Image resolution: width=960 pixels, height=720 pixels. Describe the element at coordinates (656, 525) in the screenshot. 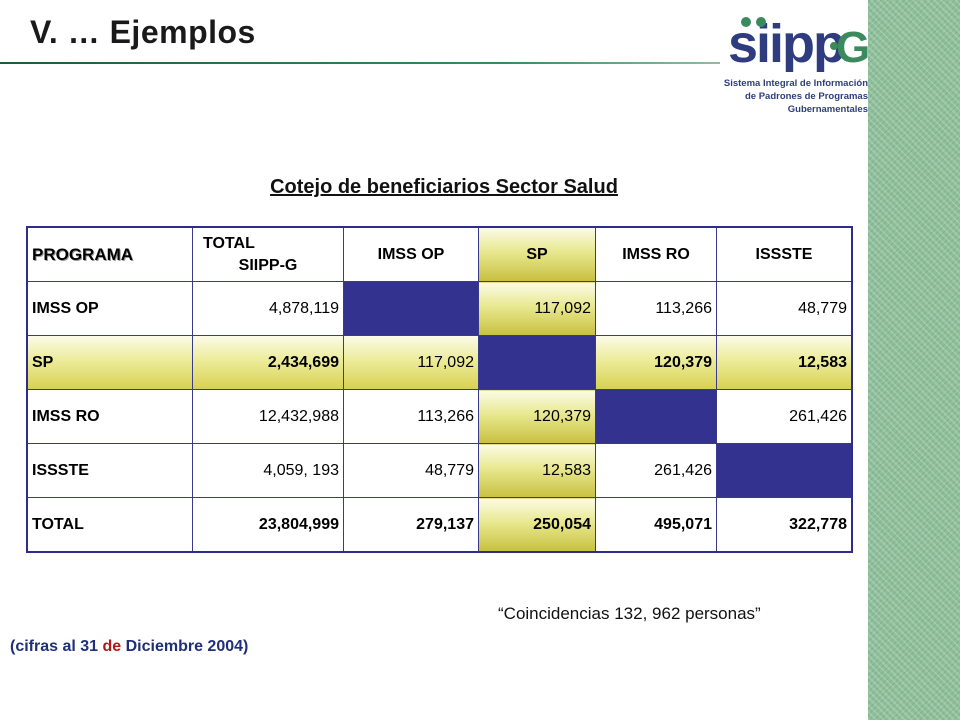

I see `cell-imss-ro: 495,071` at that location.